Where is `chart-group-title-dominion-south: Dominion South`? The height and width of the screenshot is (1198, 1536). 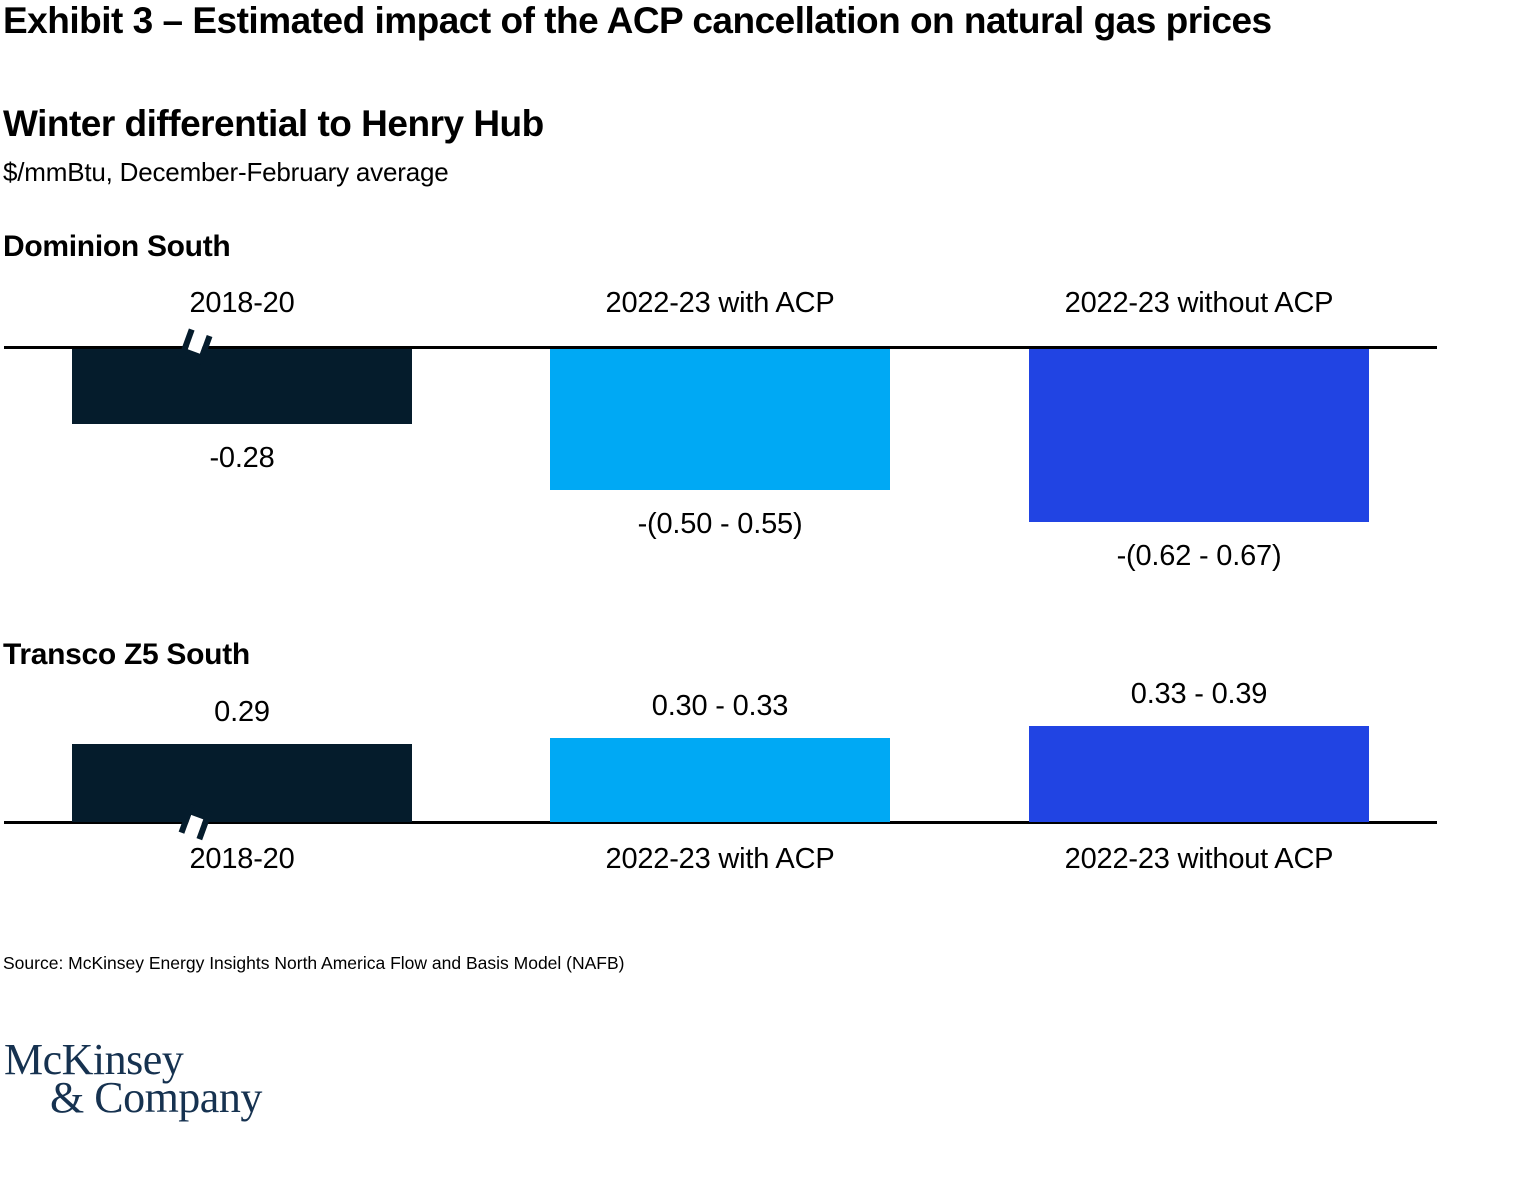 chart-group-title-dominion-south: Dominion South is located at coordinates (117, 246).